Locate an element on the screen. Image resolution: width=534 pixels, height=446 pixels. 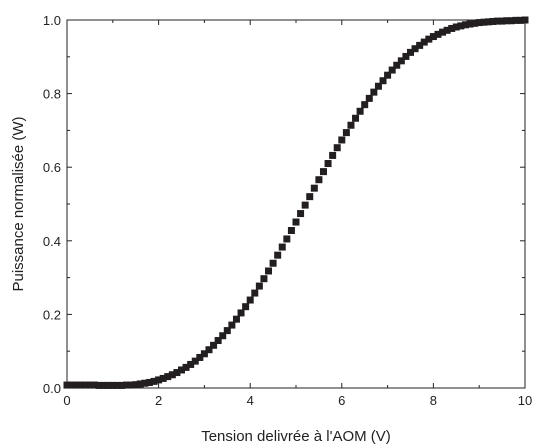
x-axis-title: Tension delivrée à l'AOM (V) is located at coordinates (296, 436).